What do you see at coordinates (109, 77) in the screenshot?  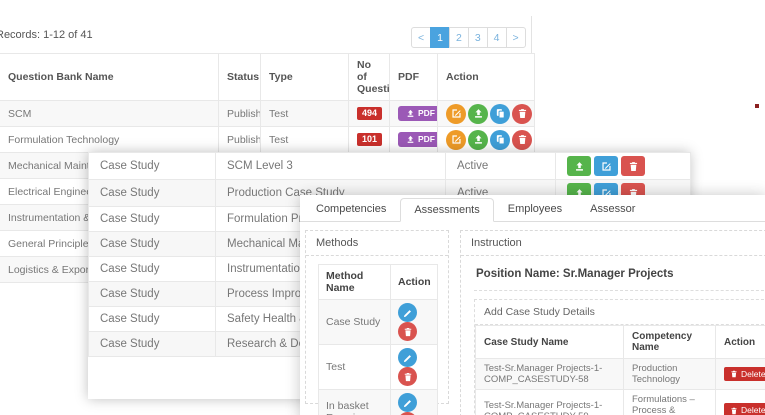 I see `col-question-bank-name: Question Bank Name` at bounding box center [109, 77].